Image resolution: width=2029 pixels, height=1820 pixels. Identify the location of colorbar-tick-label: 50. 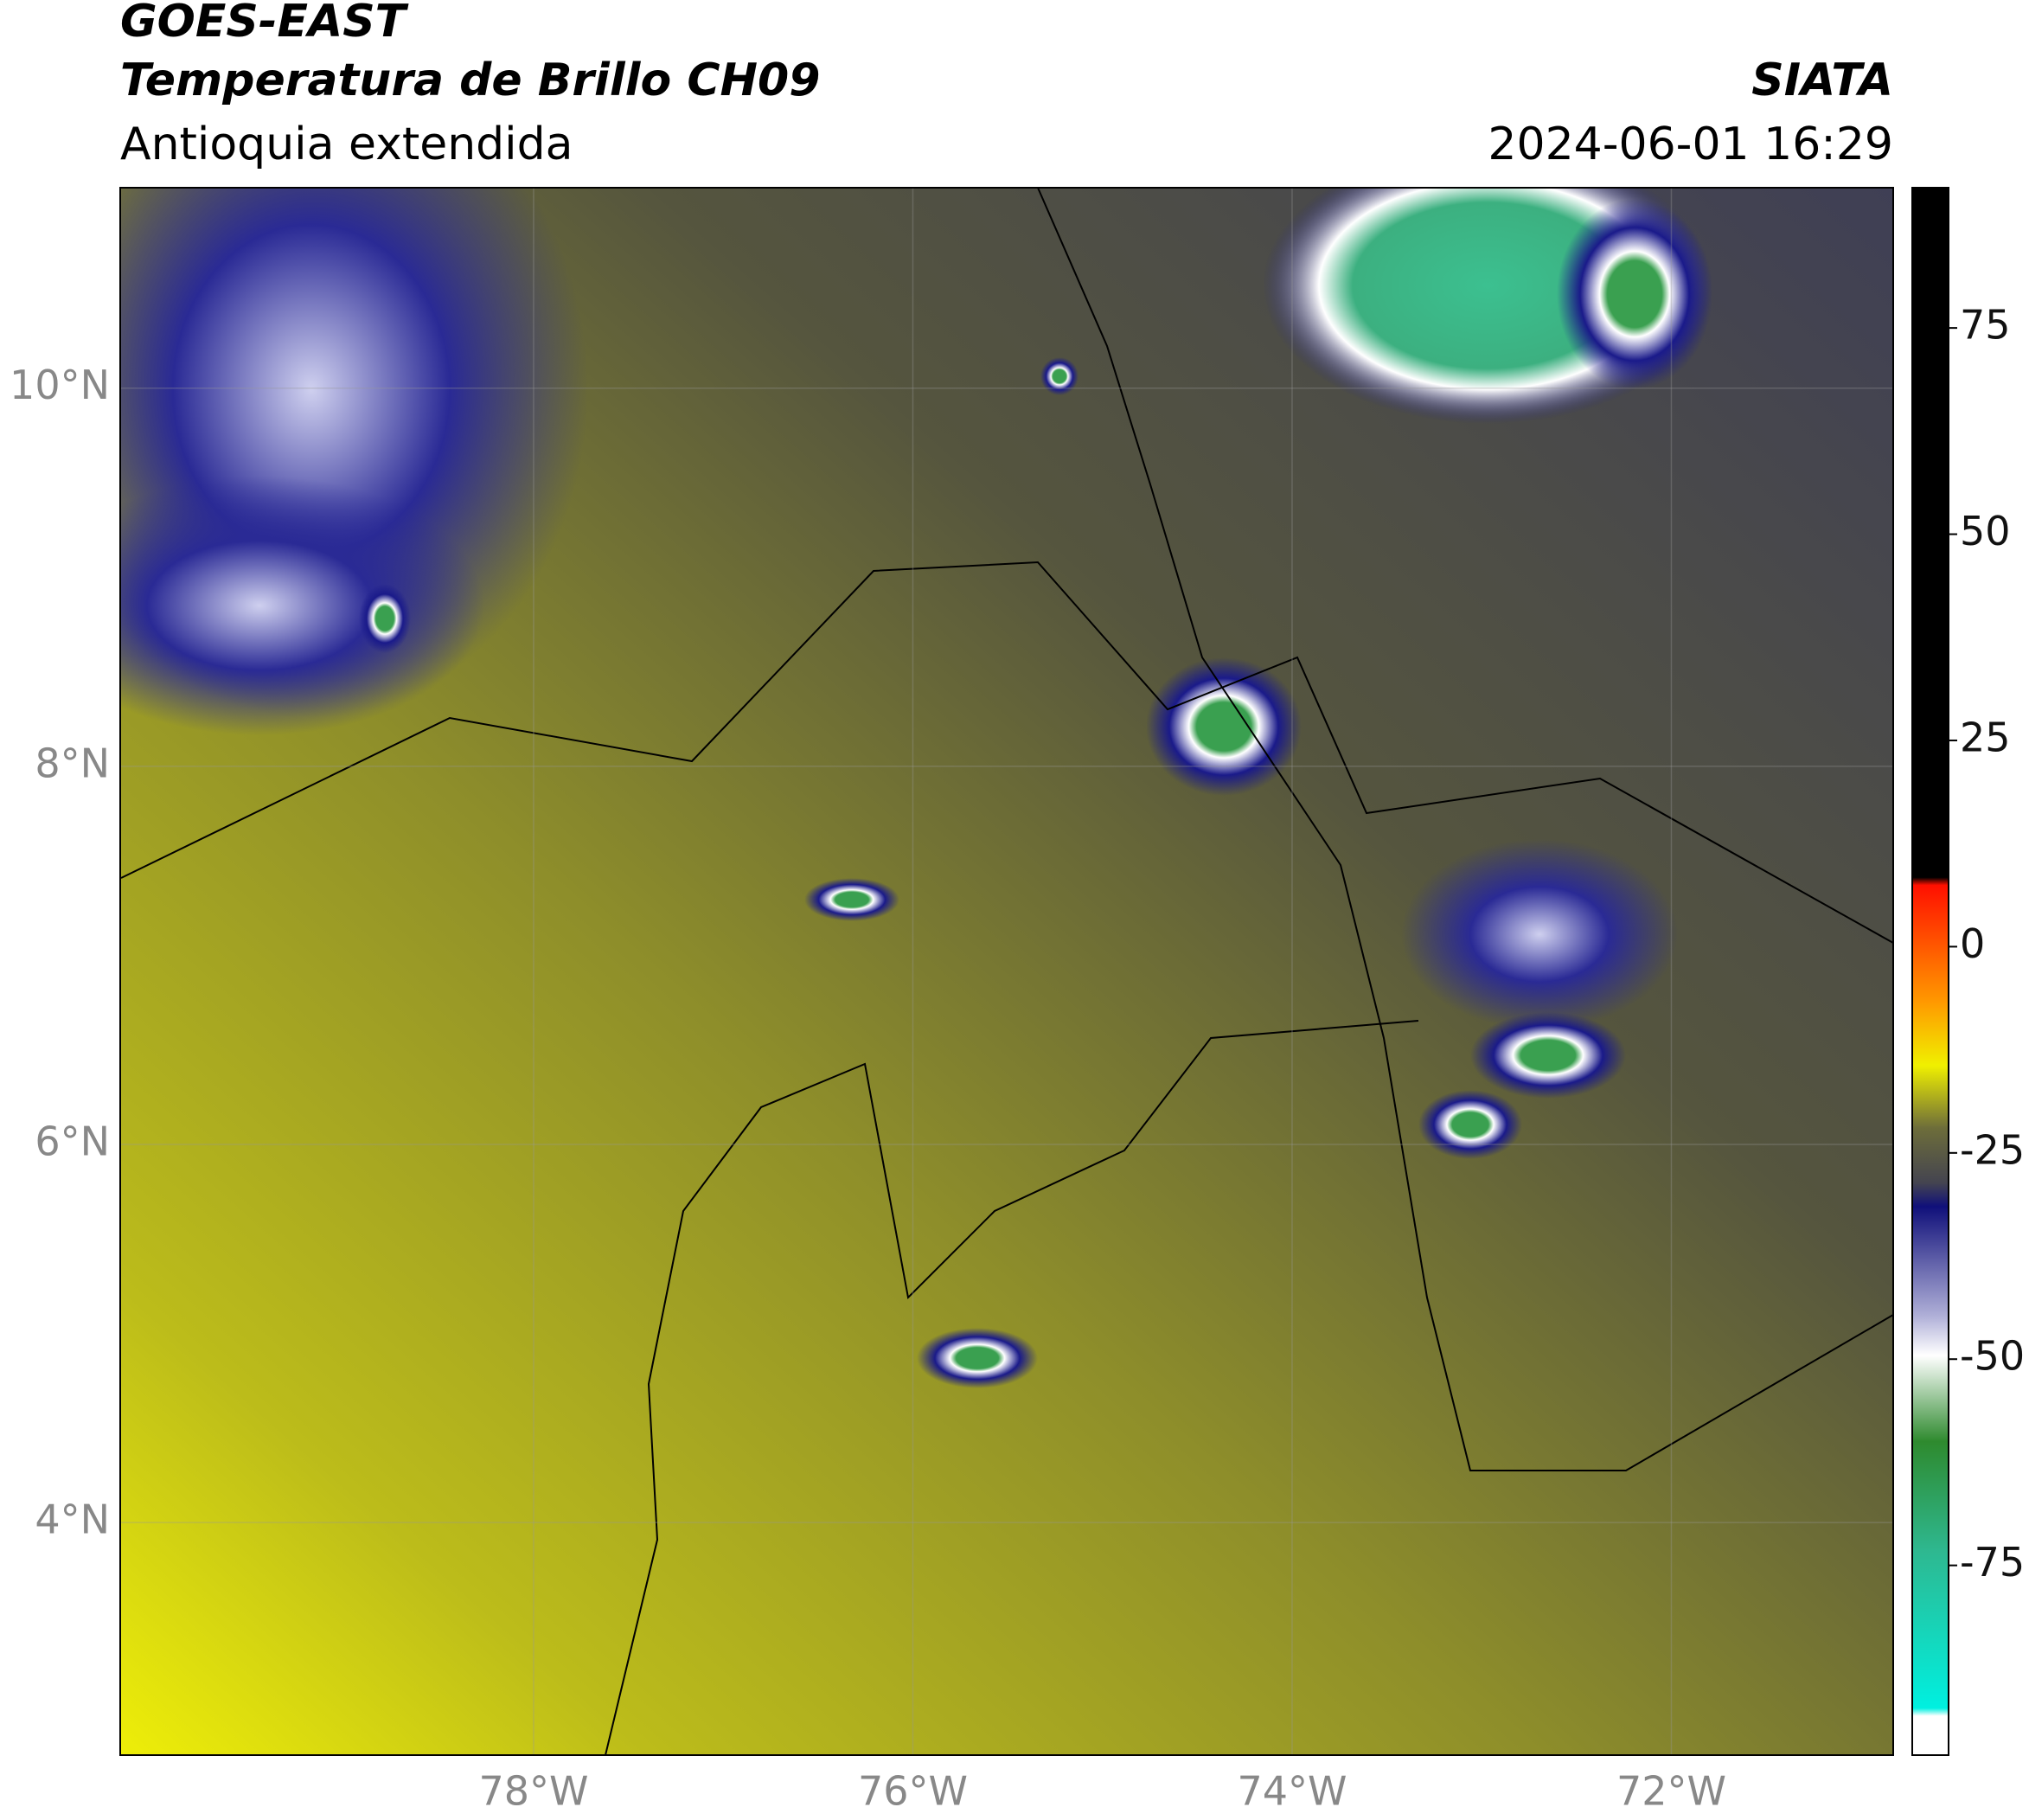
(1985, 531).